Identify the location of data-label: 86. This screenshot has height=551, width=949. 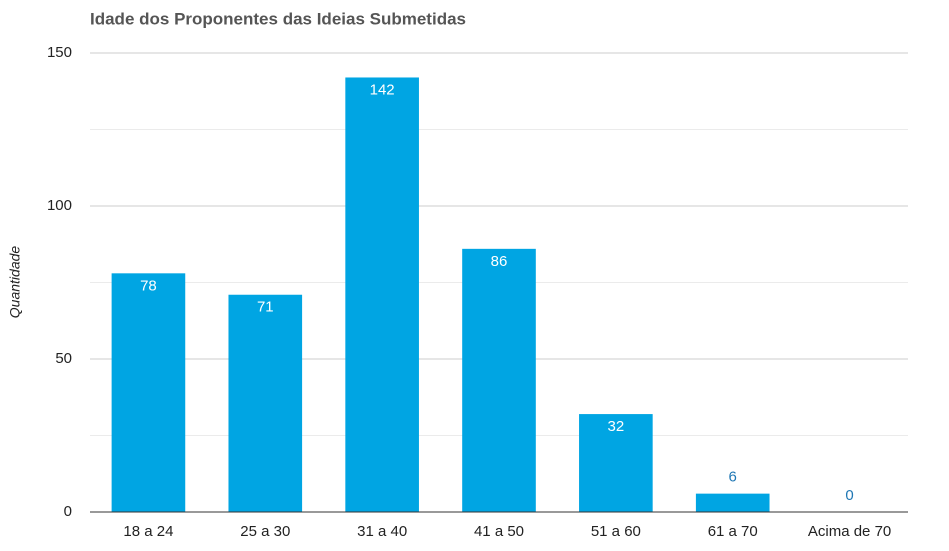
(499, 261).